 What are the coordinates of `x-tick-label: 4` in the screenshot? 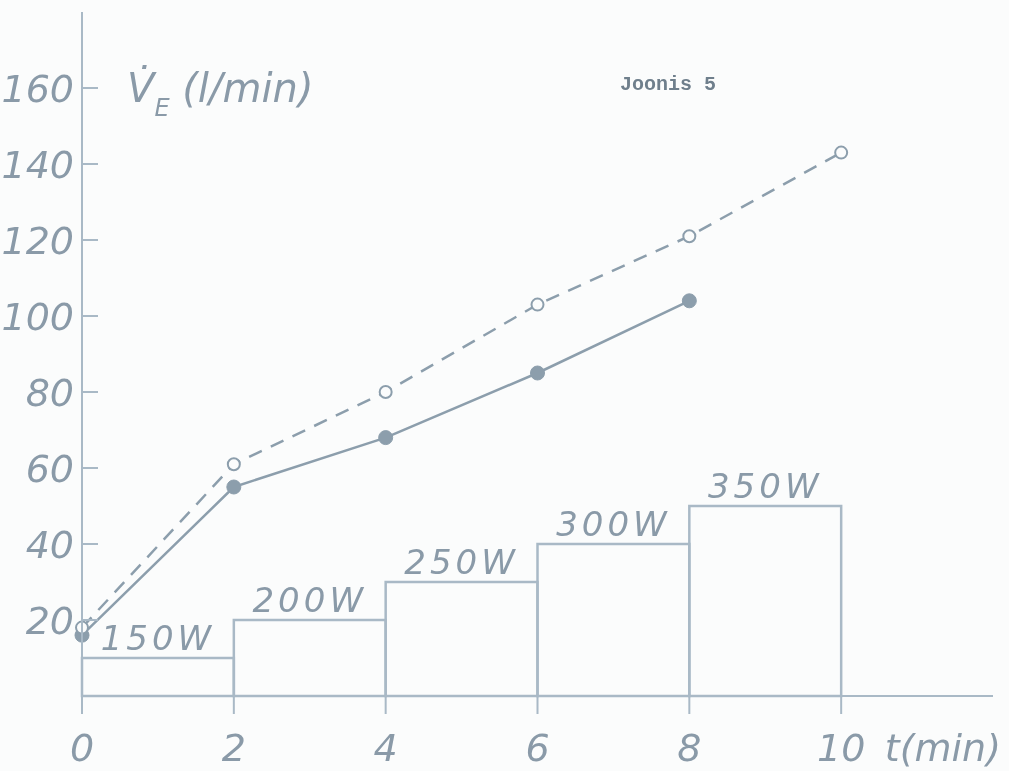 It's located at (385, 748).